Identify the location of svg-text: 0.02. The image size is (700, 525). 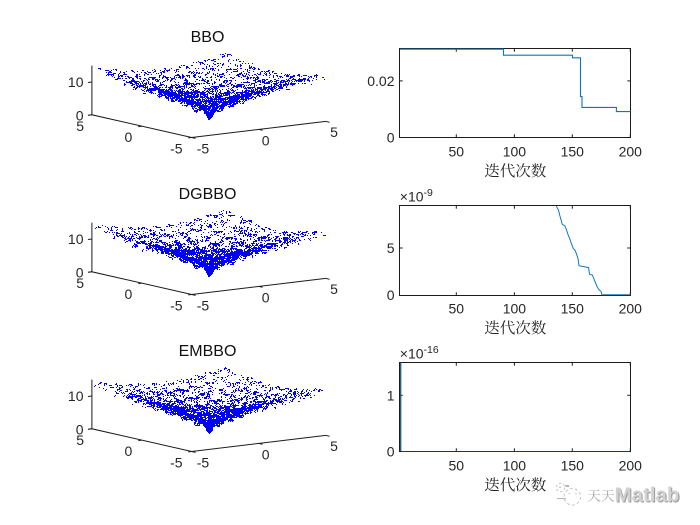
(380, 81).